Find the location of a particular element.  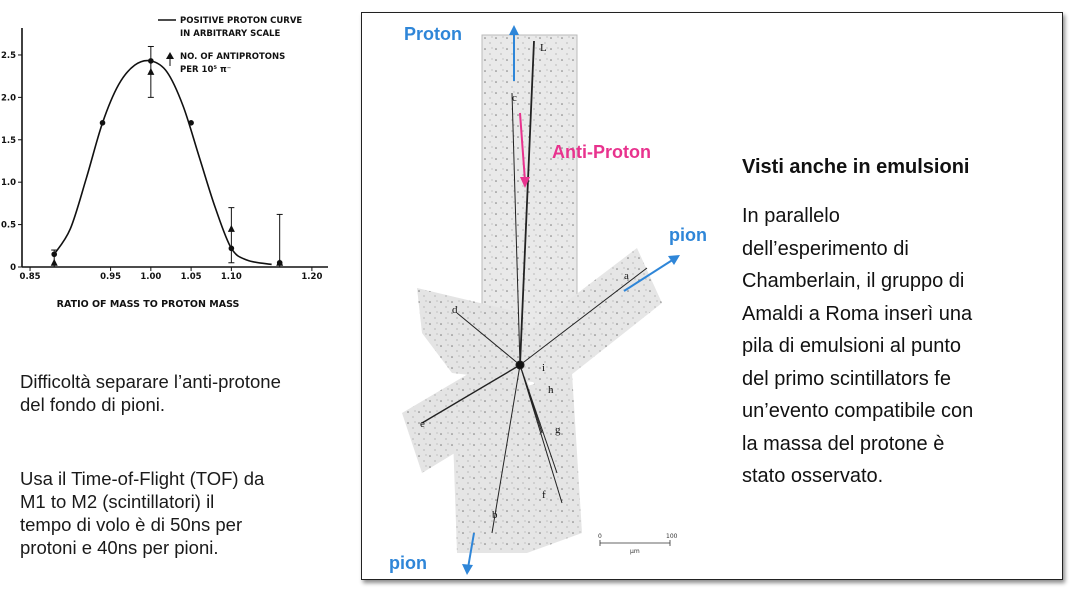

x-tick-label: 1.00 is located at coordinates (150, 277).